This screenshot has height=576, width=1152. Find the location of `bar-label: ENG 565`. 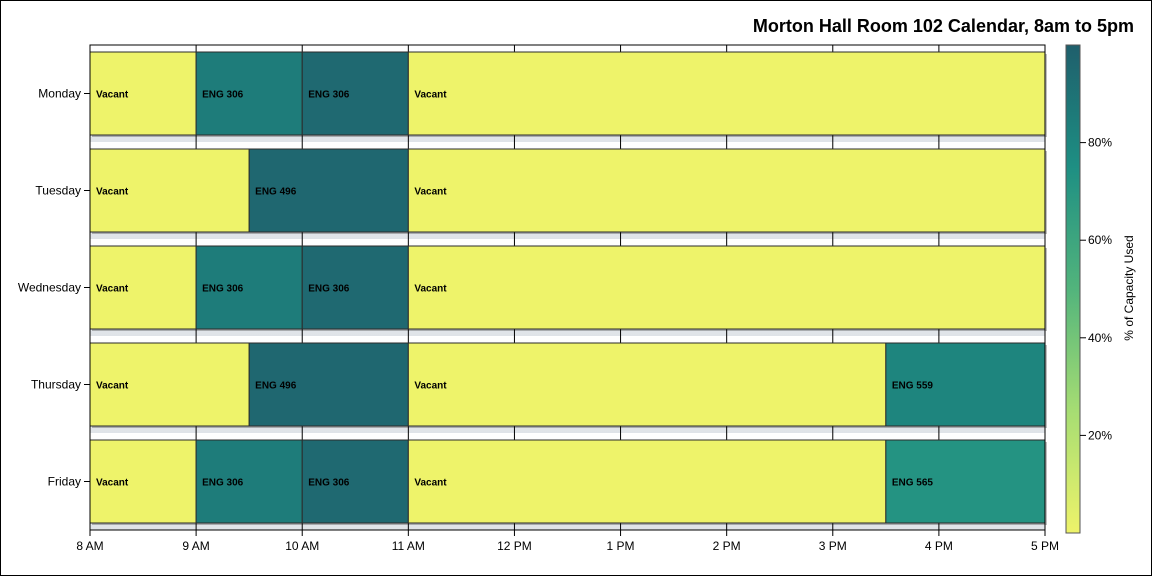

bar-label: ENG 565 is located at coordinates (913, 483).